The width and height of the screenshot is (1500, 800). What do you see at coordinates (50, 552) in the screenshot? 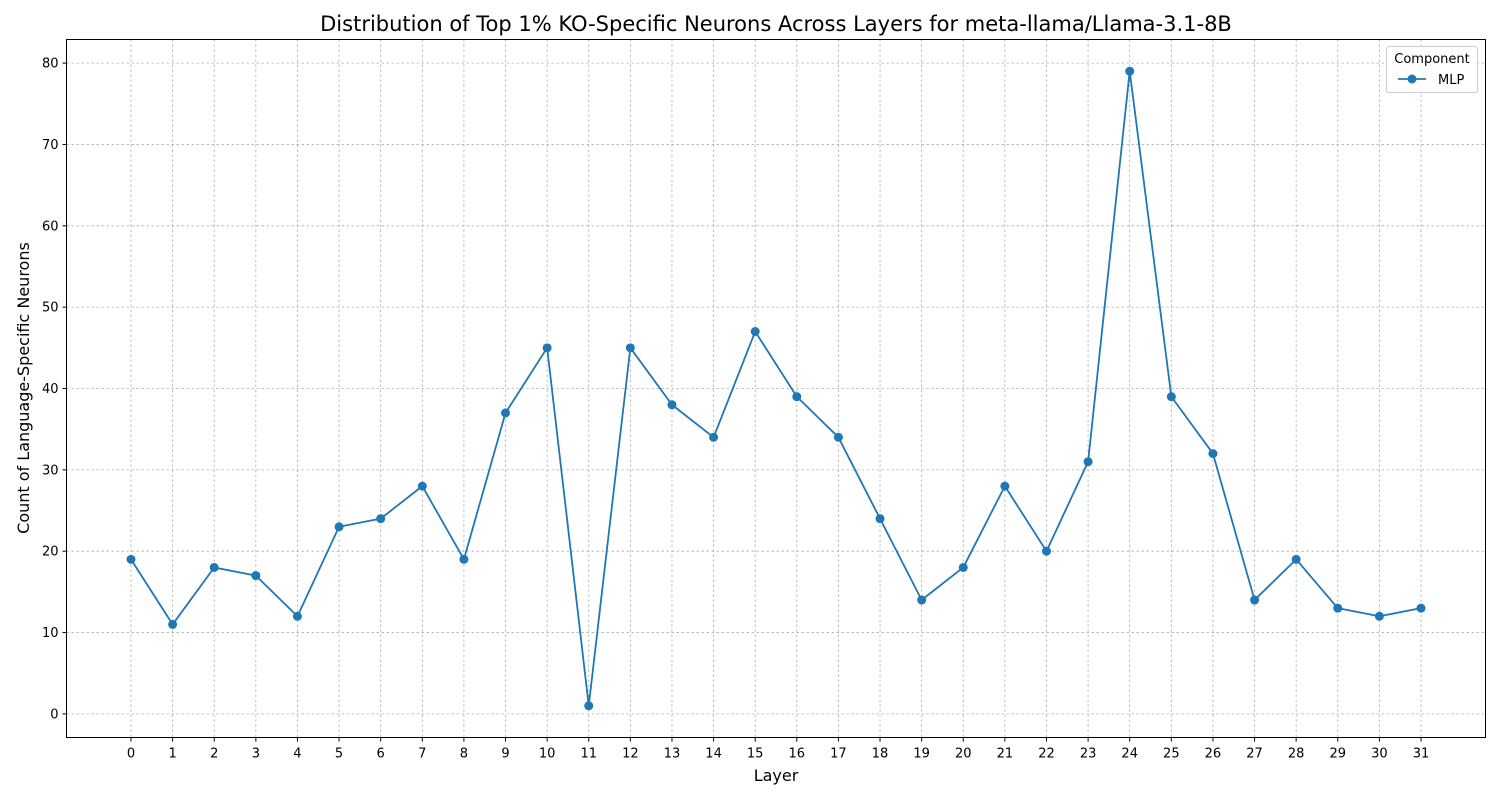
I see `y-tick-label: 20` at bounding box center [50, 552].